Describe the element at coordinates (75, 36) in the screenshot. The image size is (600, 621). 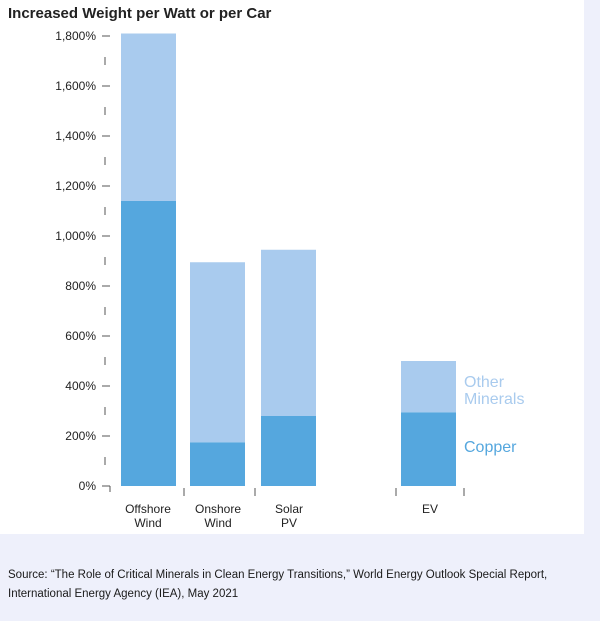
I see `y-tick-label: 1,800%` at that location.